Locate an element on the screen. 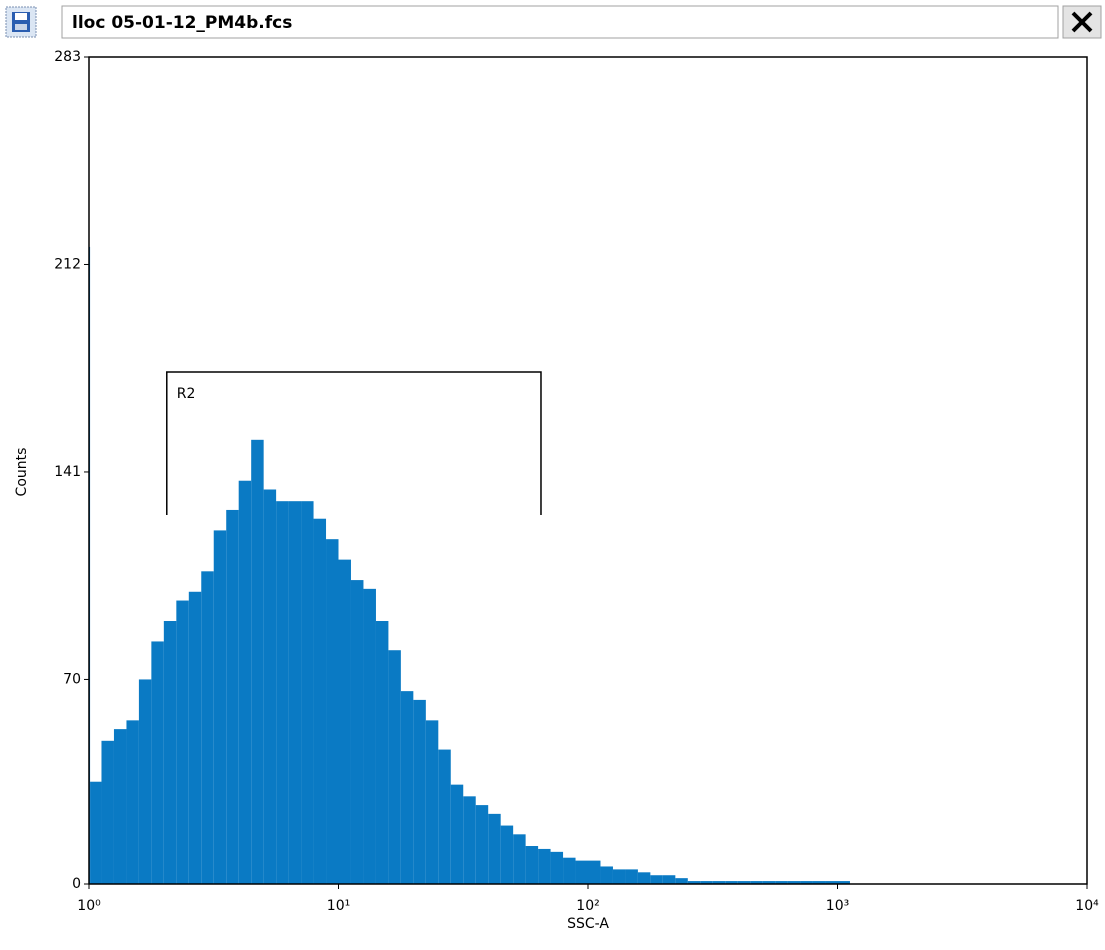 Image resolution: width=1105 pixels, height=950 pixels. x-tick-label: 10⁰ is located at coordinates (89, 906).